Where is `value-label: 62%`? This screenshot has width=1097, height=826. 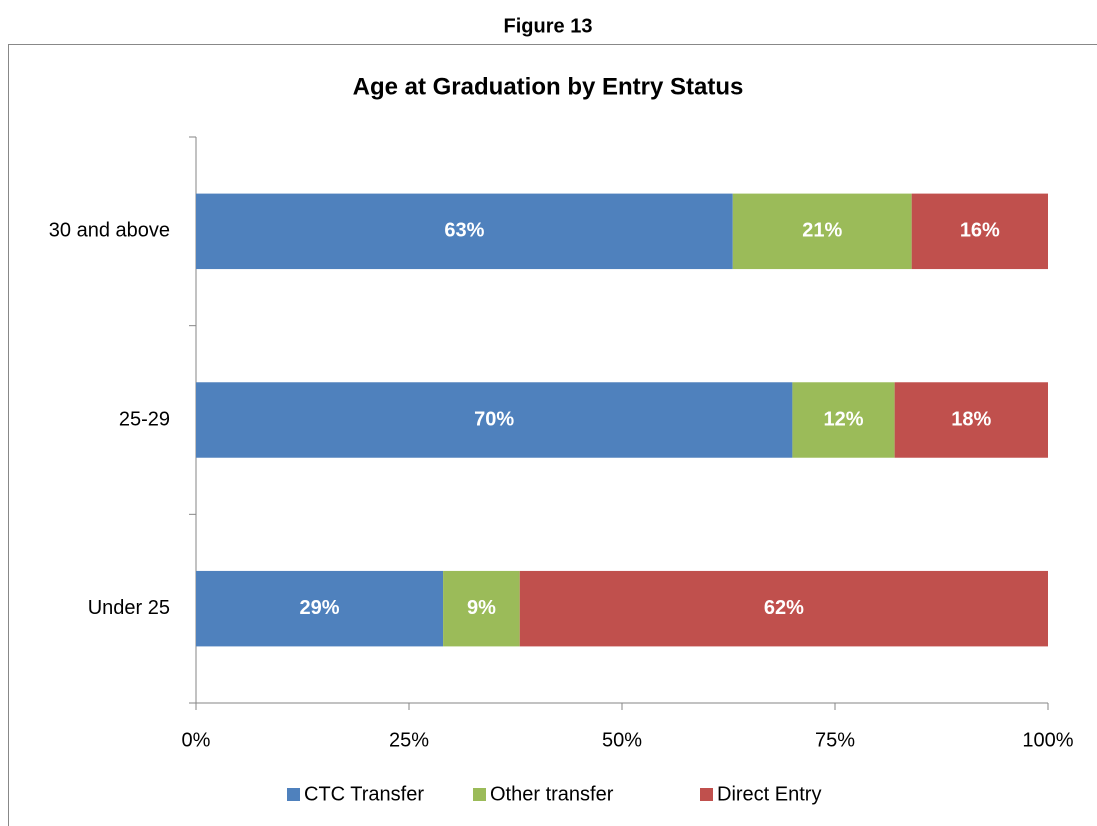
value-label: 62% is located at coordinates (784, 608).